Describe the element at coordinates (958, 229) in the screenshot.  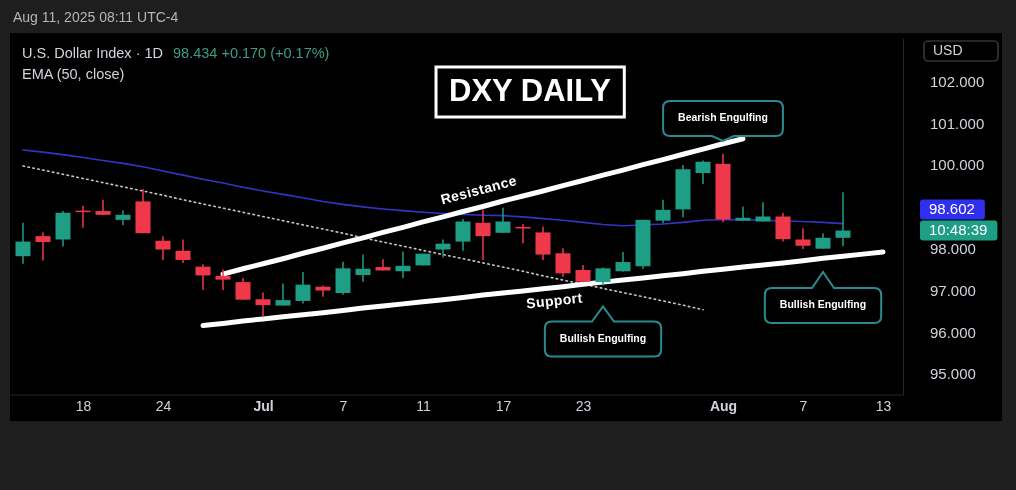
I see `text: 10:48:39` at that location.